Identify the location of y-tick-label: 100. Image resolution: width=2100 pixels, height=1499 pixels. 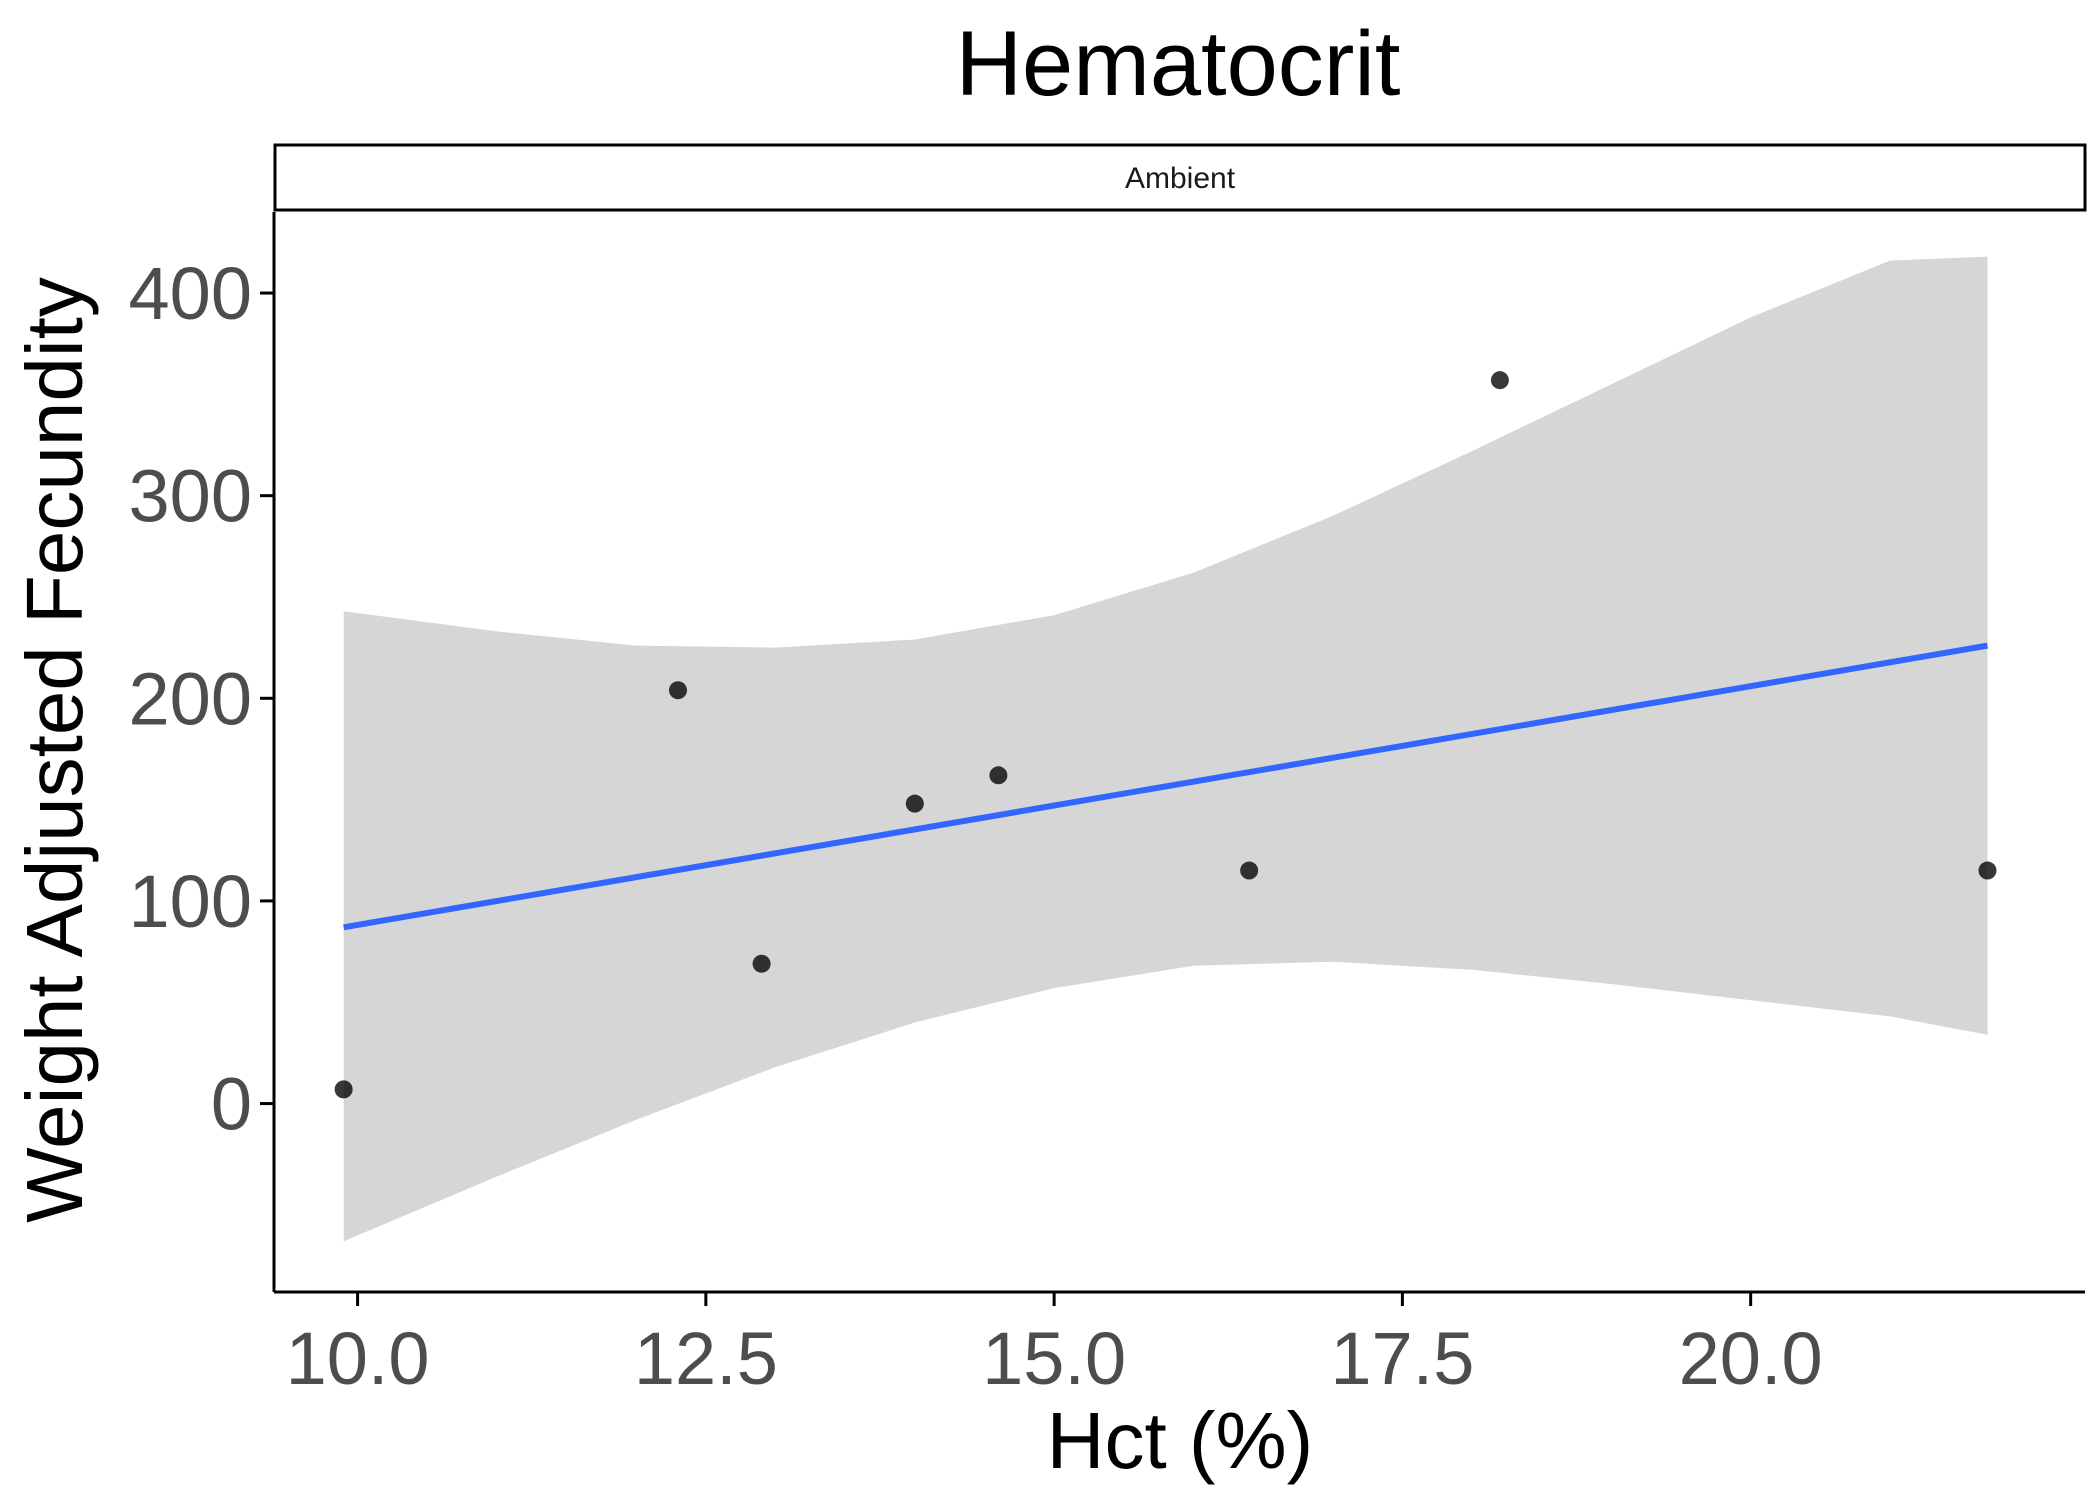
(190, 901).